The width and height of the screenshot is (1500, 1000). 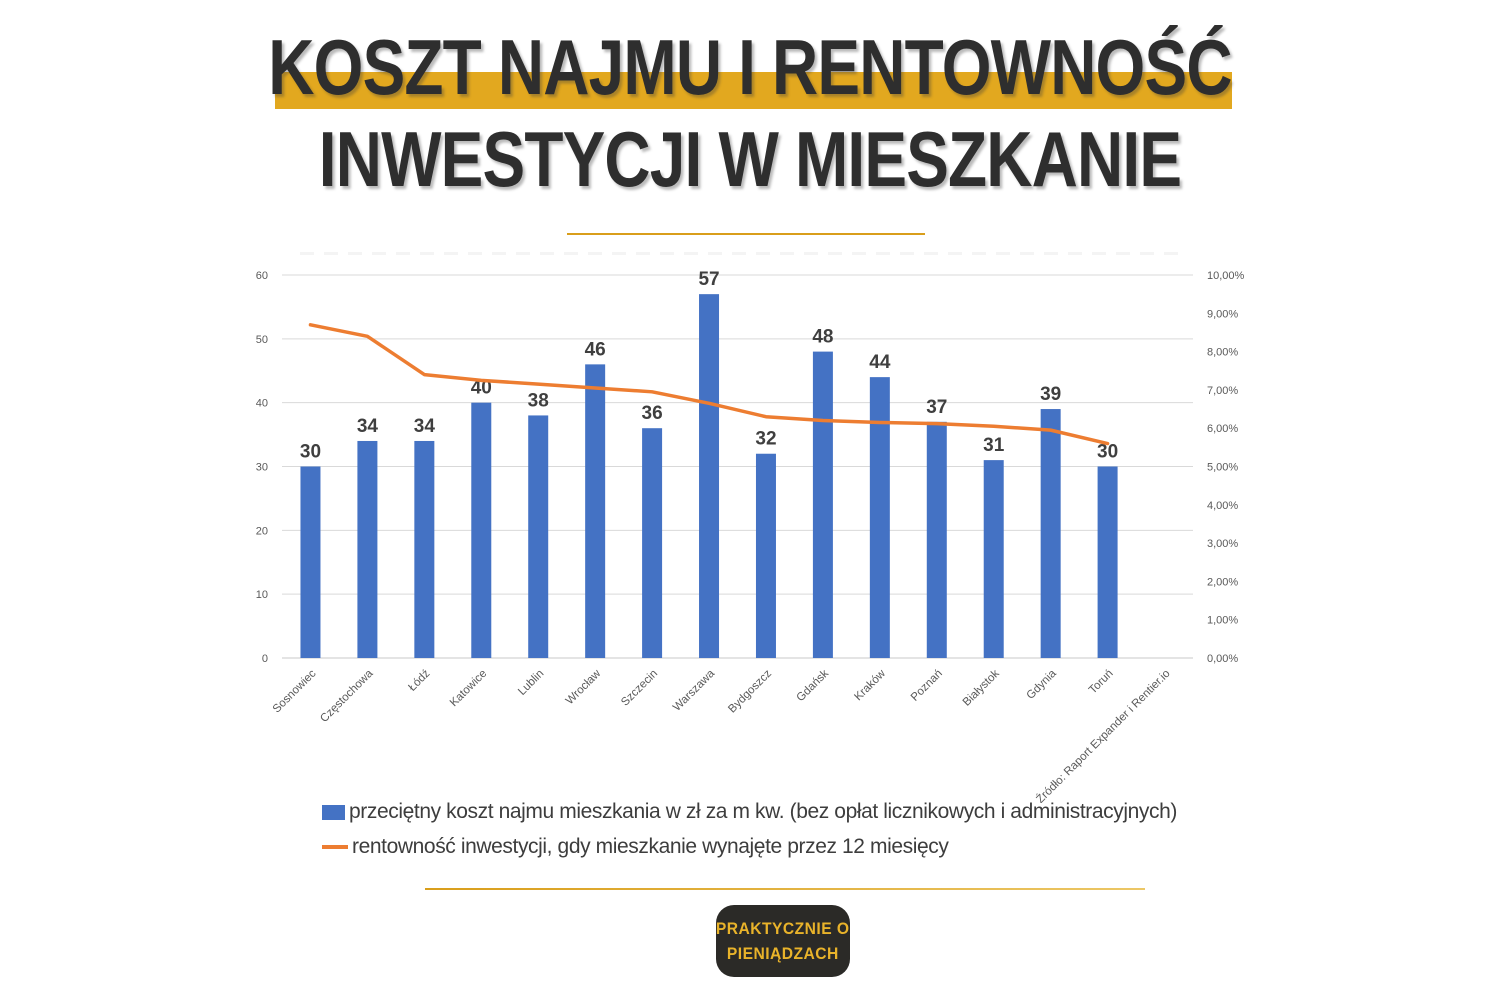 I want to click on faint-ghost-text-row, so click(x=740, y=253).